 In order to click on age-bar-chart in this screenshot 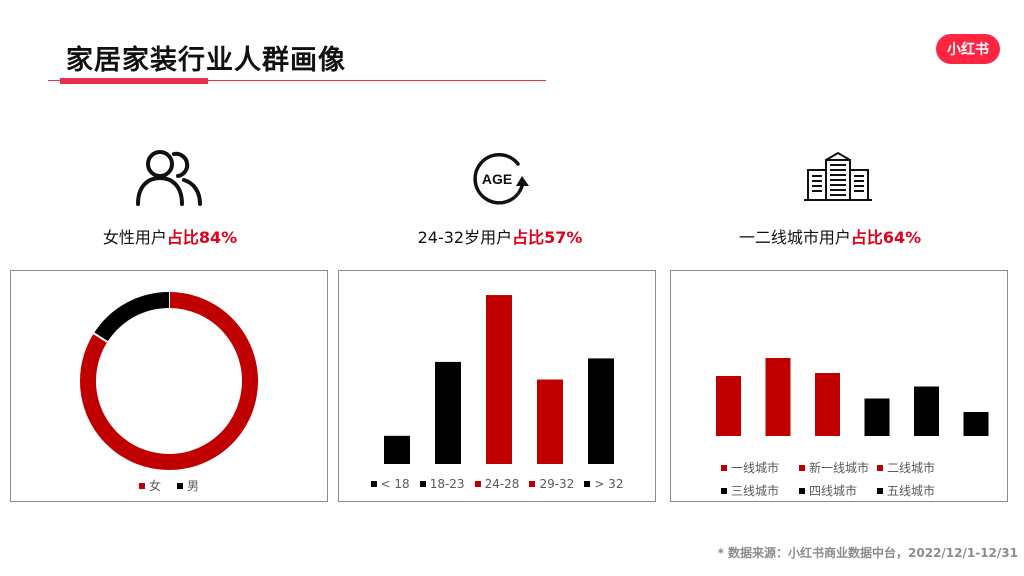, I will do `click(499, 379)`.